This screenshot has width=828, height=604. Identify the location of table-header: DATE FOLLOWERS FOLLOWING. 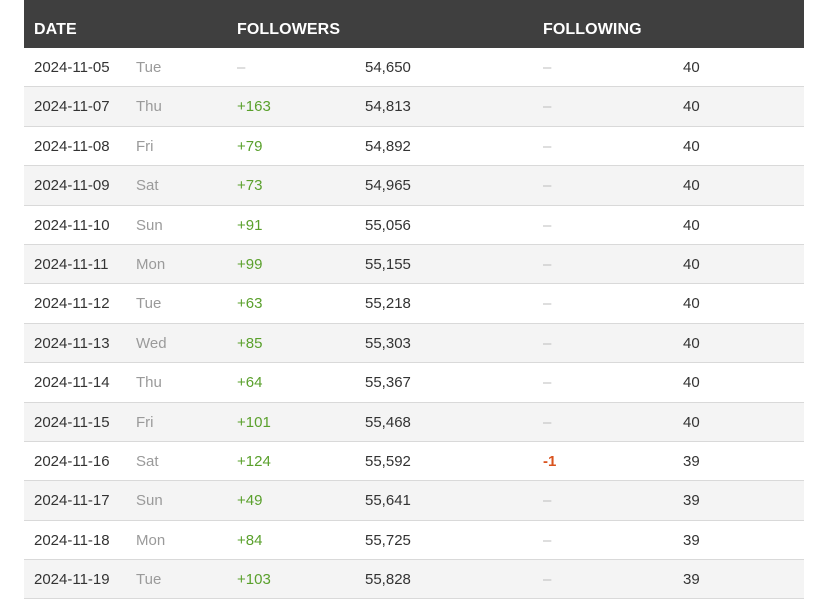
(414, 28).